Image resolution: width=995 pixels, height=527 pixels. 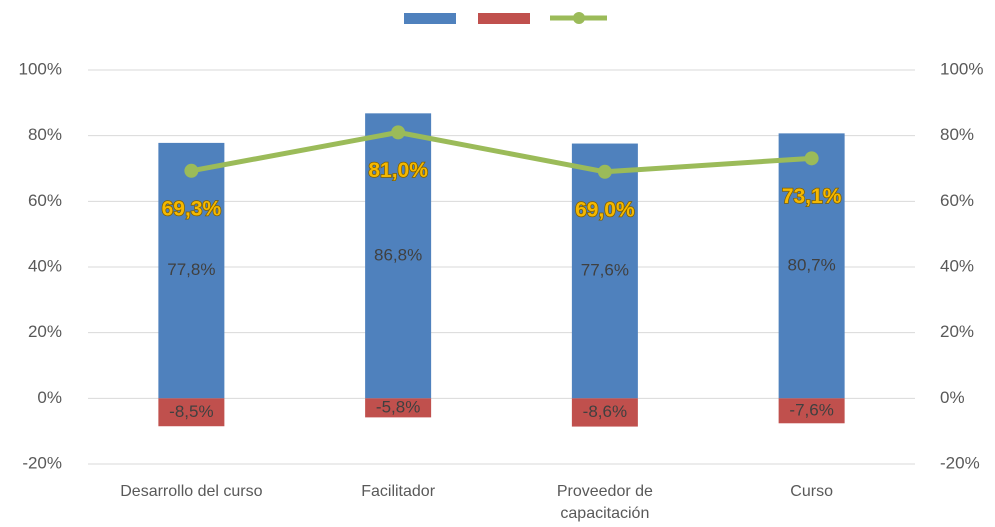 What do you see at coordinates (45, 331) in the screenshot?
I see `y-tick-label: 20%` at bounding box center [45, 331].